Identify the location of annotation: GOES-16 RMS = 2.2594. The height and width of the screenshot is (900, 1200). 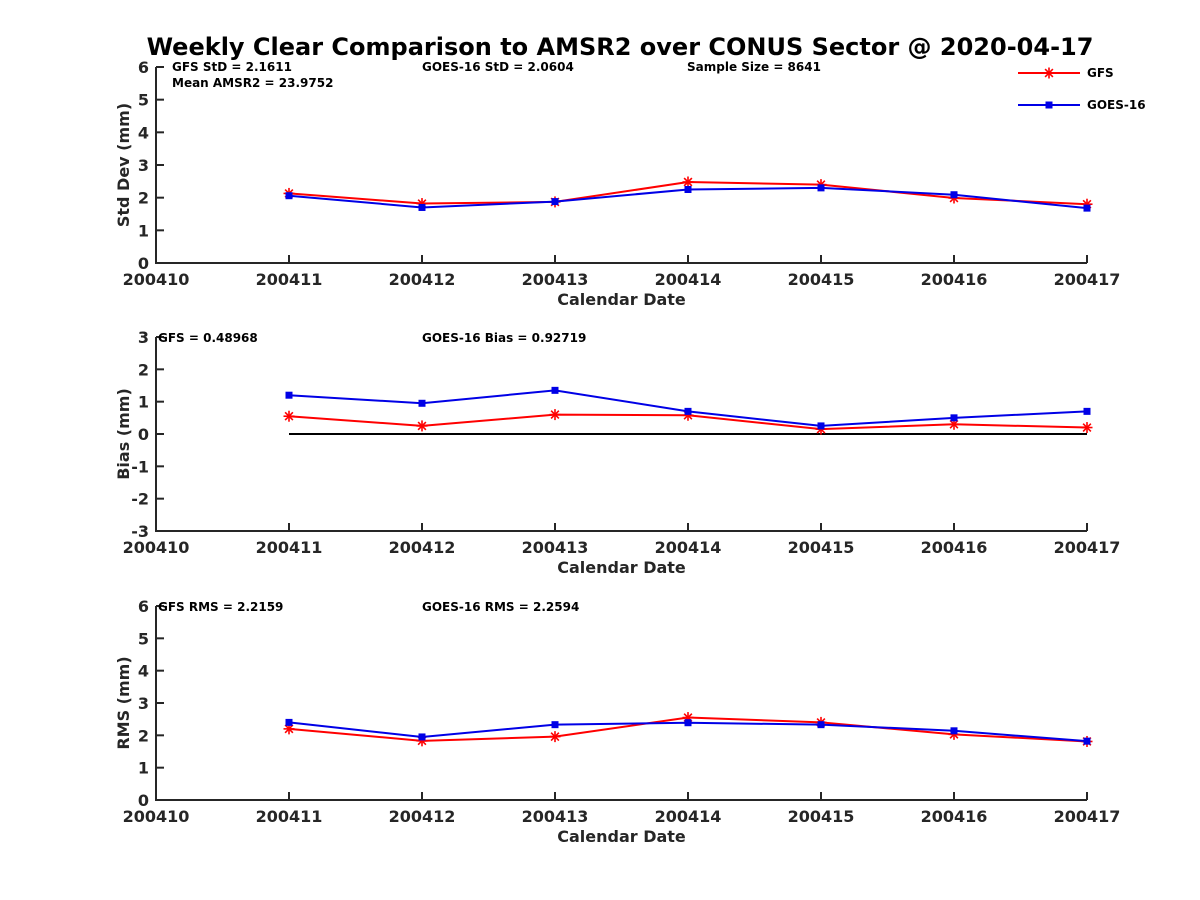
(500, 607).